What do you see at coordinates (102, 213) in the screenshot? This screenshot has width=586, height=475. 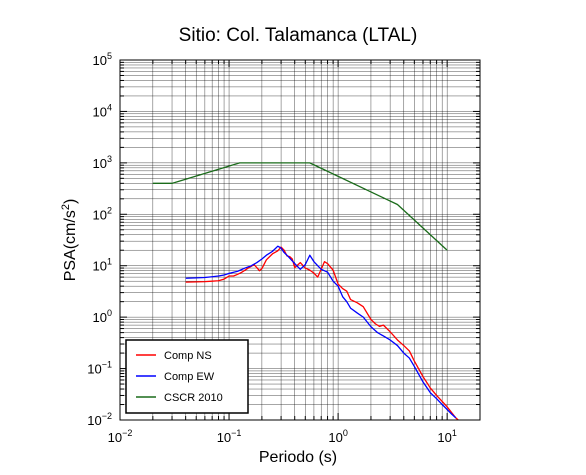 I see `y-tick-label: 10²` at bounding box center [102, 213].